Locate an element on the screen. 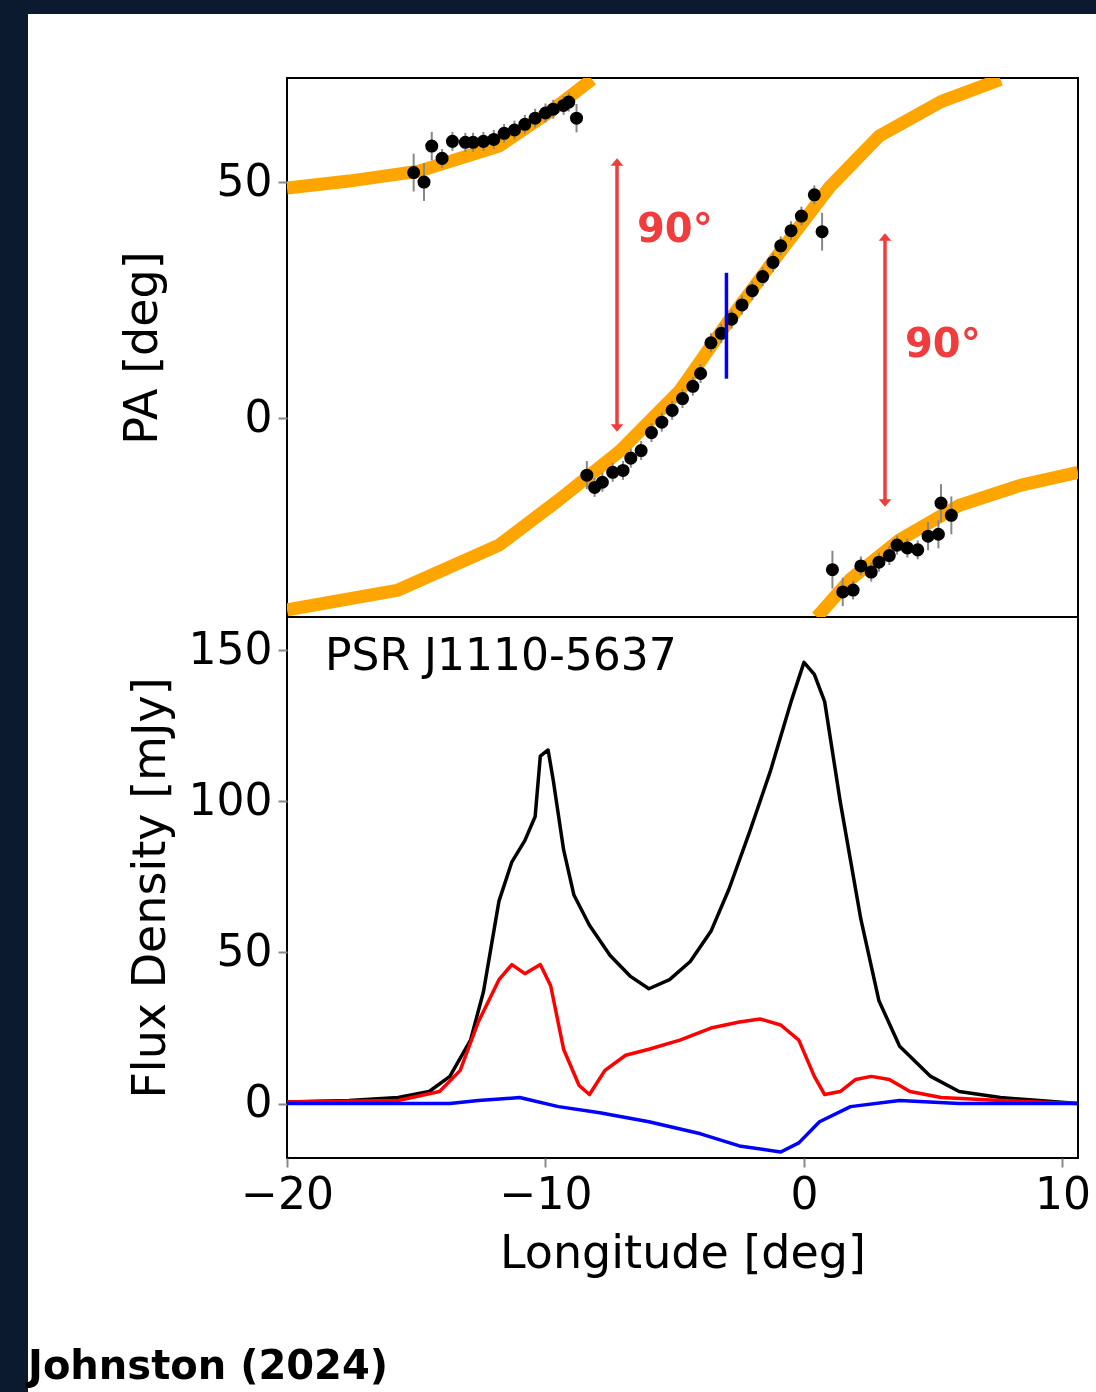 The image size is (1096, 1392). x-tick-label: 10 is located at coordinates (1062, 1193).